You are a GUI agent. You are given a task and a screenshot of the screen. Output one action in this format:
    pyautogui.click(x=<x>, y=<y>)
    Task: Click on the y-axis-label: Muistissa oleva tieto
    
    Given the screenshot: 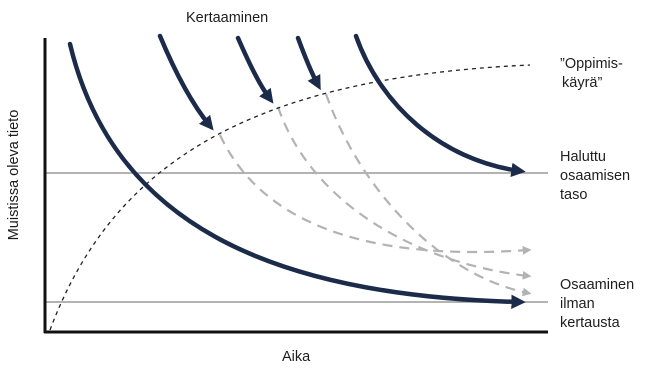 What is the action you would take?
    pyautogui.click(x=14, y=175)
    